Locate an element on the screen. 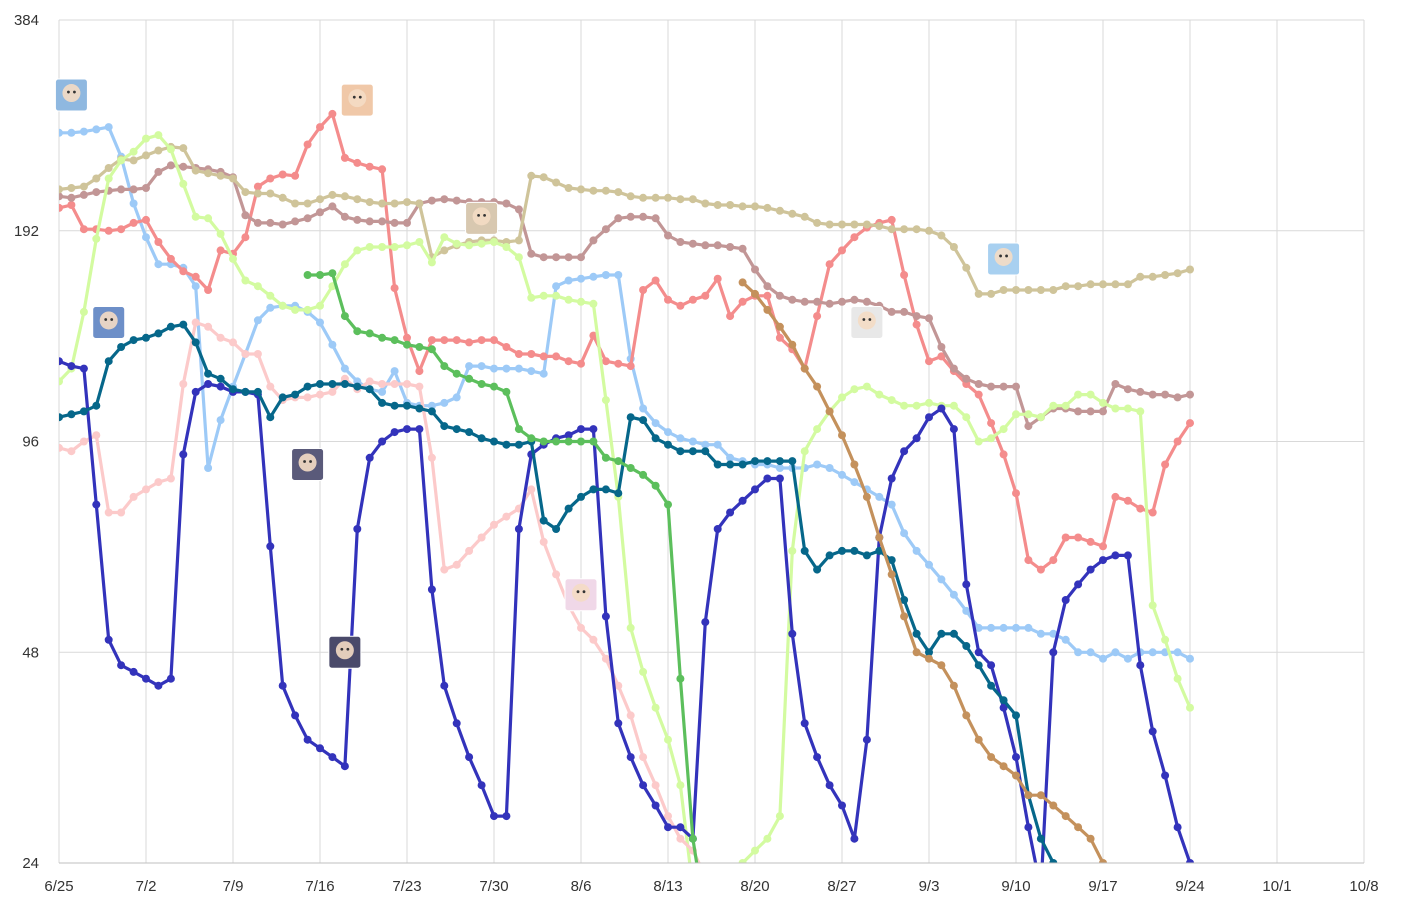 Image resolution: width=1403 pixels, height=914 pixels. x-tick-label: 8/6 is located at coordinates (581, 886).